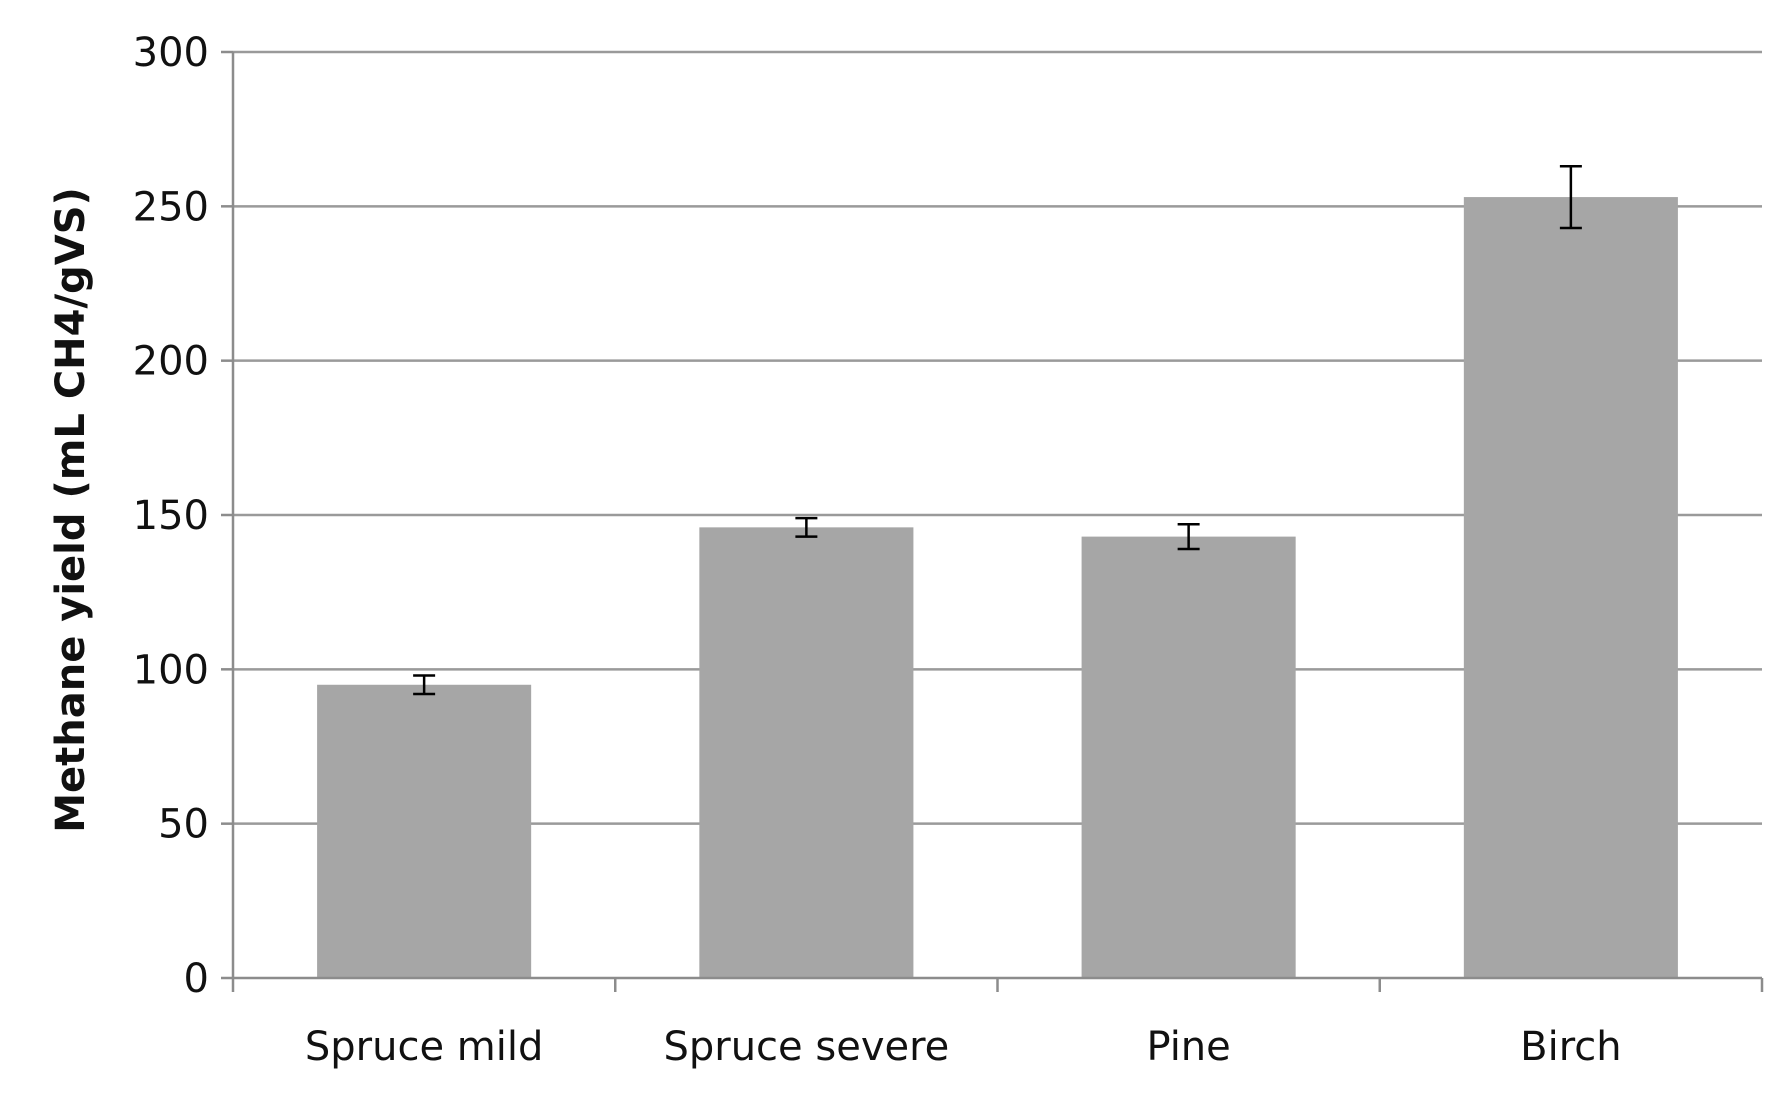 This screenshot has width=1789, height=1101. What do you see at coordinates (424, 1047) in the screenshot?
I see `x-tick-label: Spruce mild` at bounding box center [424, 1047].